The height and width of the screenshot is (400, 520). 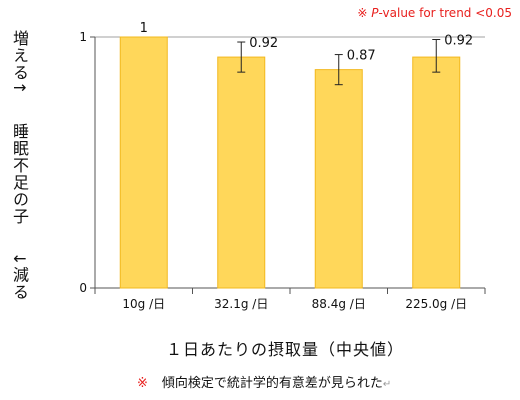 What do you see at coordinates (143, 304) in the screenshot?
I see `x-category-label: 10g /日` at bounding box center [143, 304].